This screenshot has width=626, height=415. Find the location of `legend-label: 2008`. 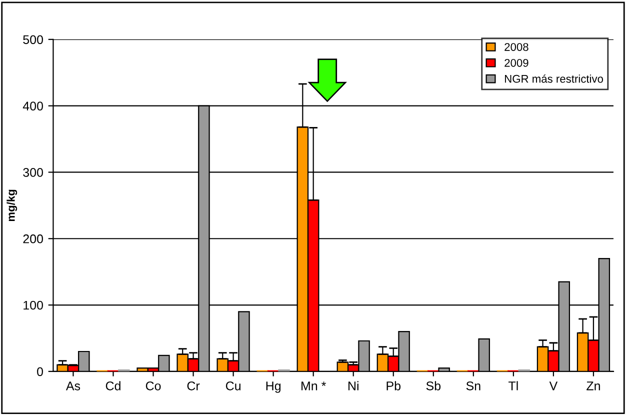

legend-label: 2008 is located at coordinates (516, 47).